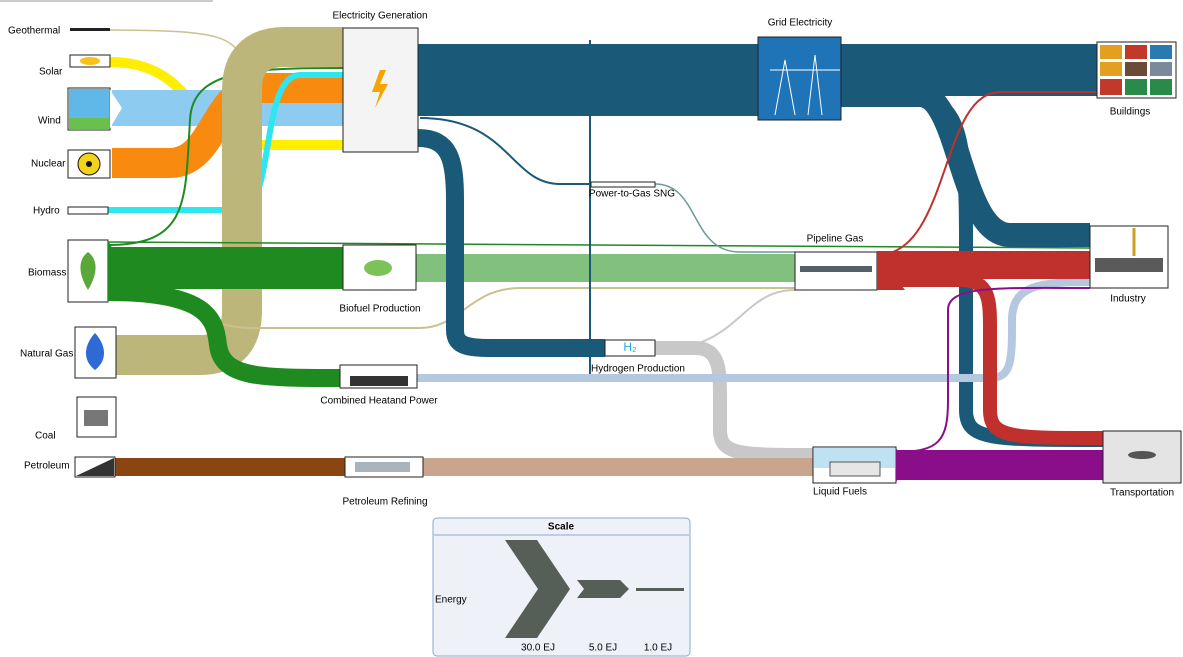 The width and height of the screenshot is (1183, 657). Describe the element at coordinates (51, 72) in the screenshot. I see `source-label: Solar` at that location.